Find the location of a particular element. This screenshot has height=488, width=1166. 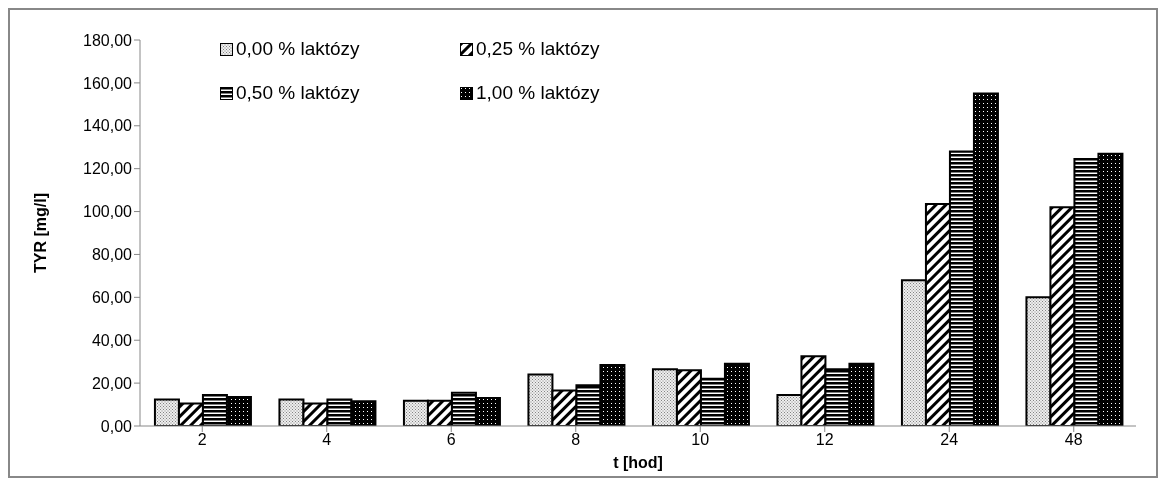

y-tick-label: 20,00 is located at coordinates (112, 383).